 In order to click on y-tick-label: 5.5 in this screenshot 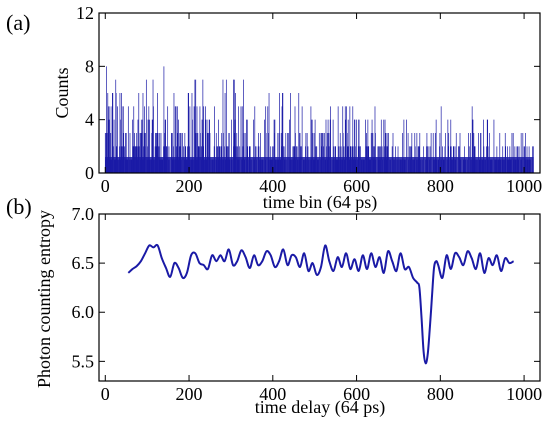, I will do `click(83, 361)`.